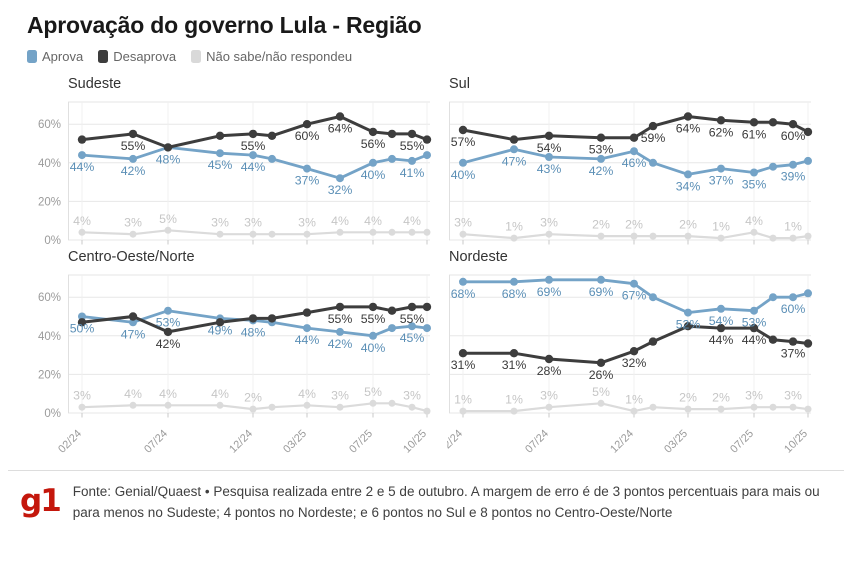 The width and height of the screenshot is (852, 578). Describe the element at coordinates (601, 375) in the screenshot. I see `svg-text: 26%` at that location.